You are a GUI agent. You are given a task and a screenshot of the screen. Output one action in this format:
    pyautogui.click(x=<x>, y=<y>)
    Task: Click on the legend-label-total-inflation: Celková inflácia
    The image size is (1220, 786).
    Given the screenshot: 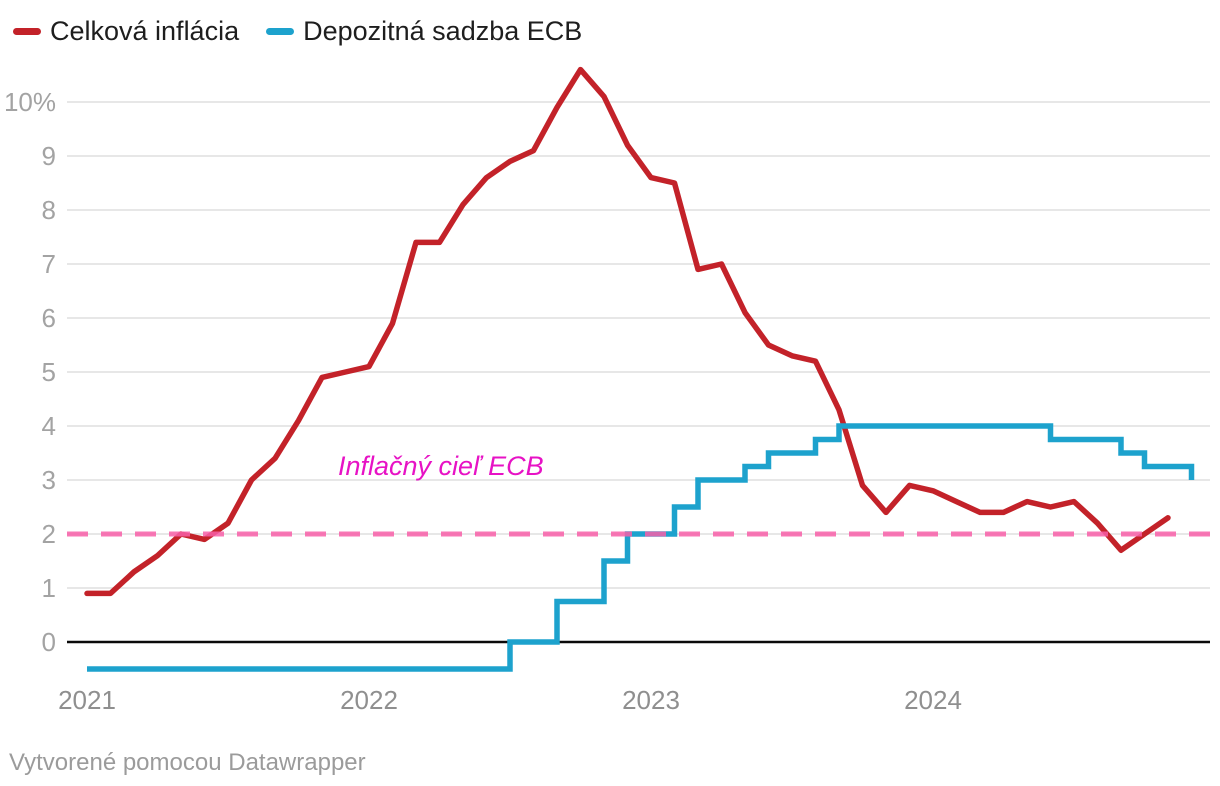 What is the action you would take?
    pyautogui.click(x=145, y=31)
    